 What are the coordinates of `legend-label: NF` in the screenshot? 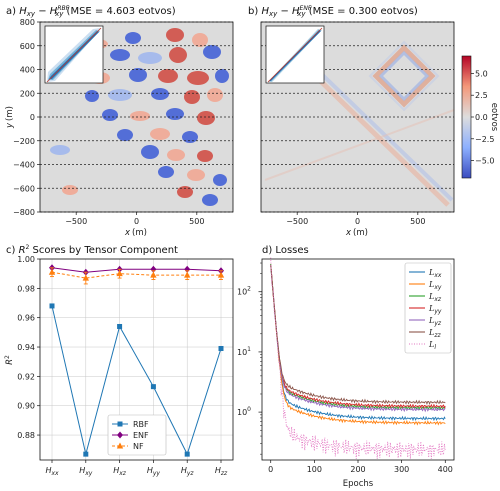 It's located at (138, 446).